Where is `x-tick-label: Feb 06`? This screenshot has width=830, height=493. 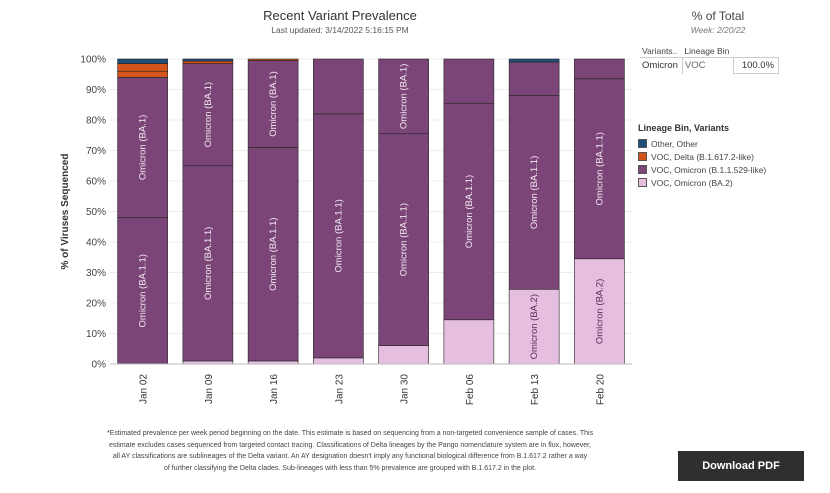 x-tick-label: Feb 06 is located at coordinates (470, 390).